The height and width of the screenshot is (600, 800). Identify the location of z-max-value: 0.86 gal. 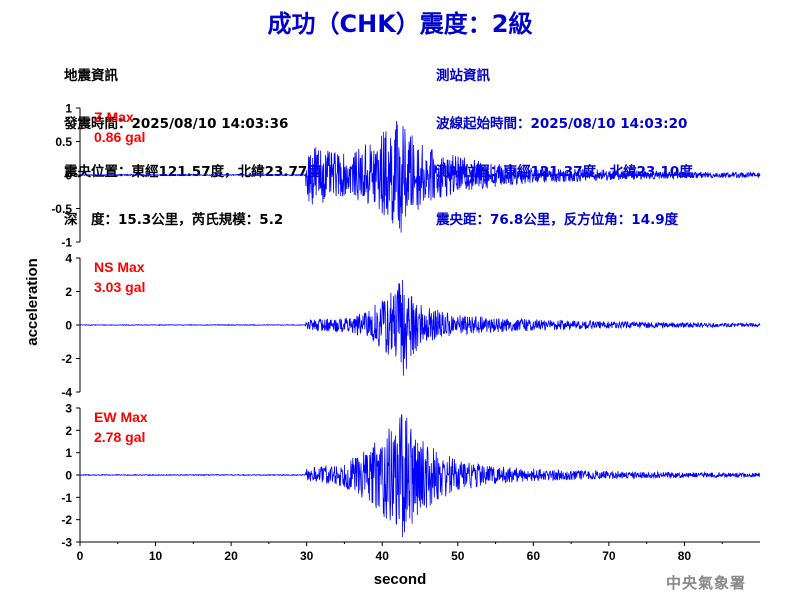
(119, 137).